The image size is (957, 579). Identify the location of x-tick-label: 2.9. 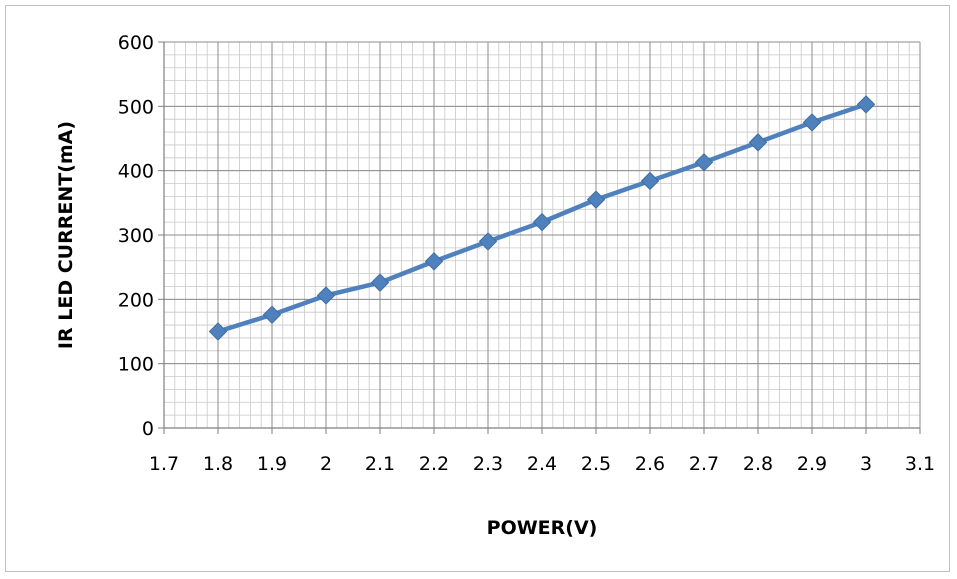
(812, 464).